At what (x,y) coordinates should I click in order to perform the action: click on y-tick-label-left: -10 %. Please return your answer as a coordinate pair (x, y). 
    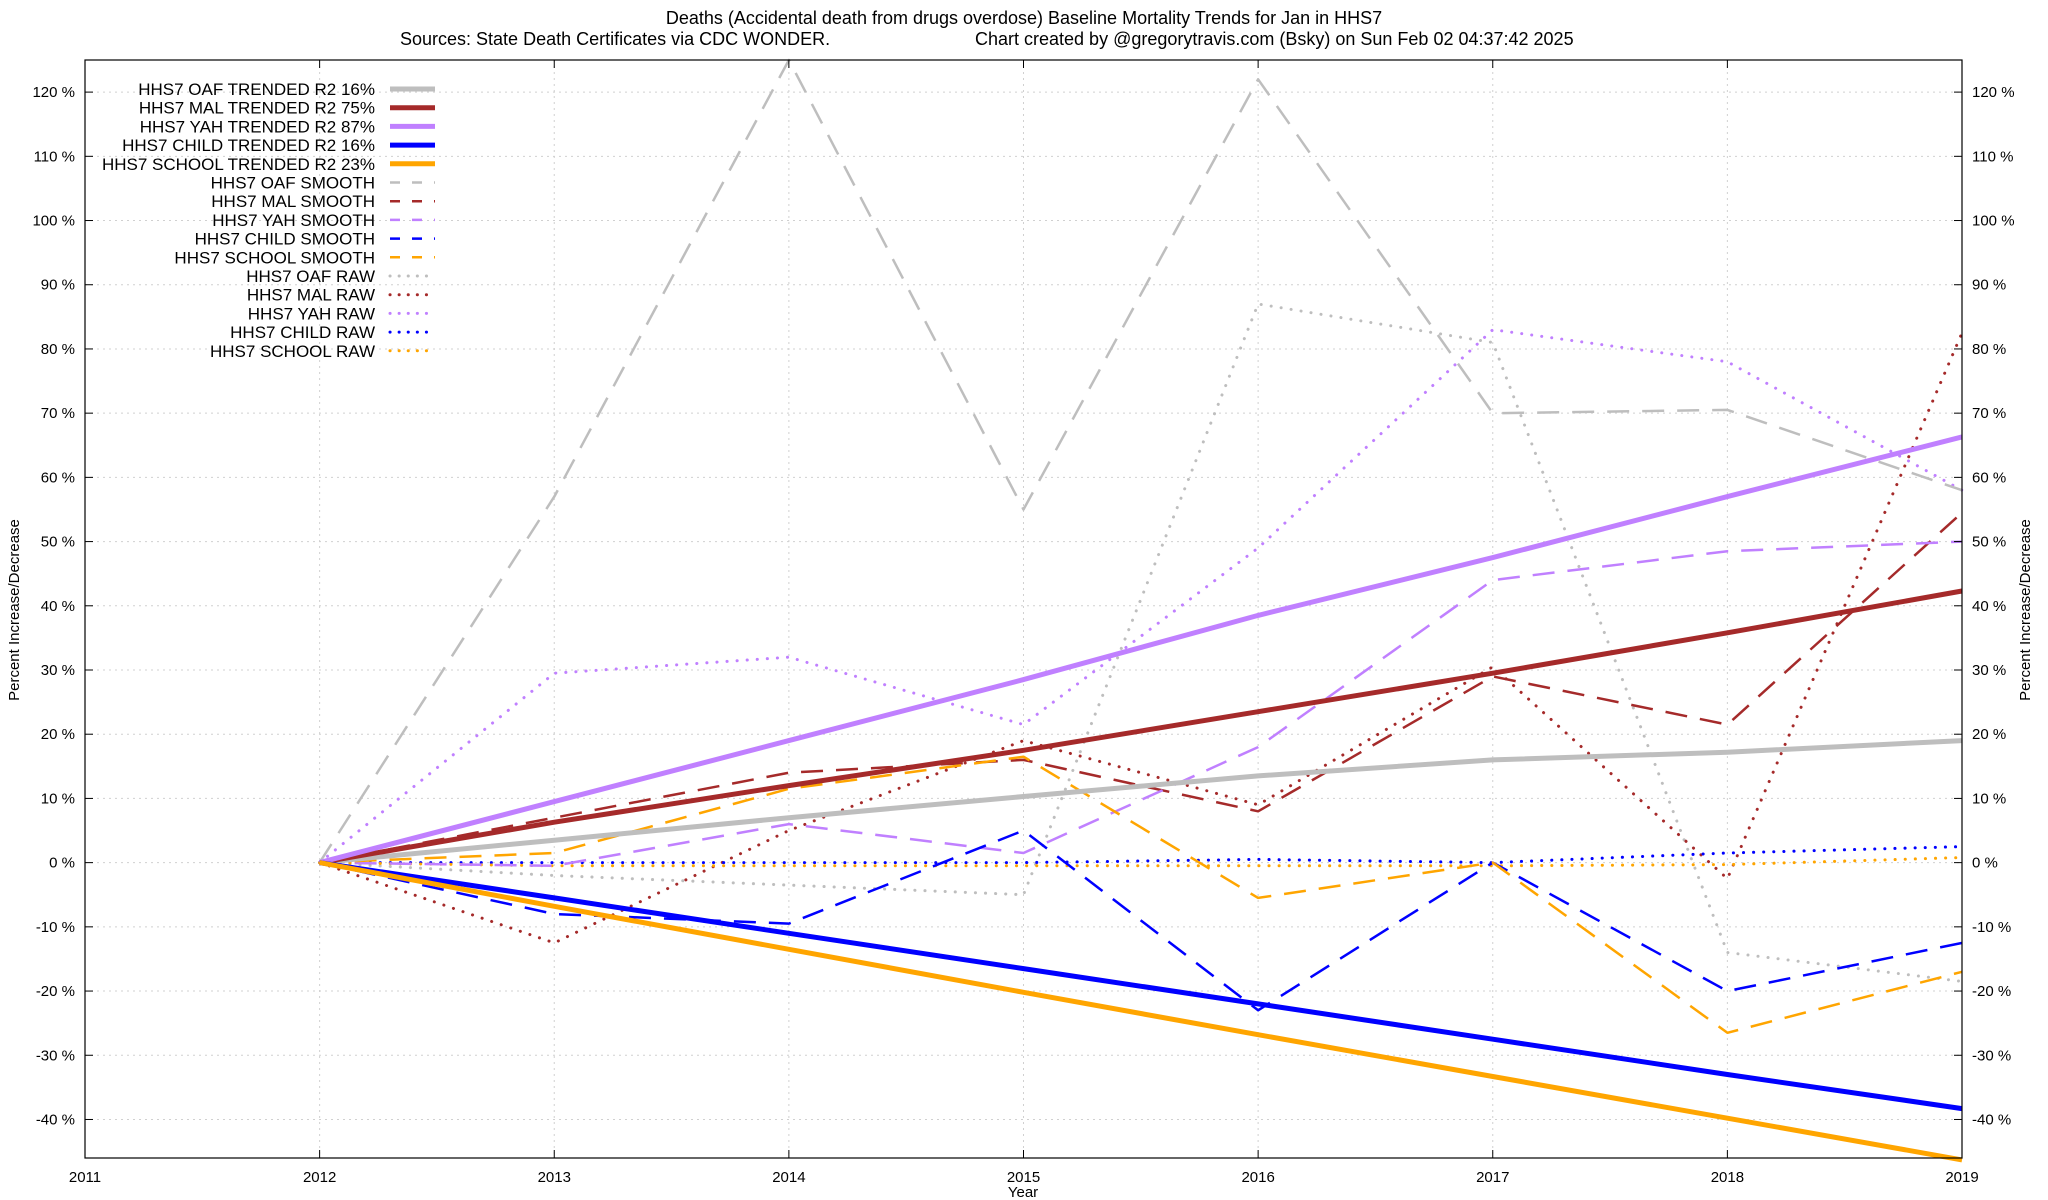
    Looking at the image, I should click on (55, 927).